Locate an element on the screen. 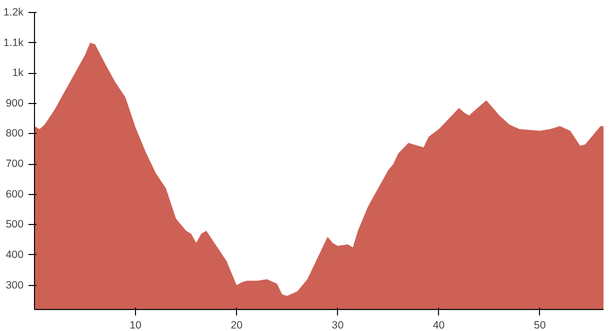  y-tick-label: 400 is located at coordinates (15, 254).